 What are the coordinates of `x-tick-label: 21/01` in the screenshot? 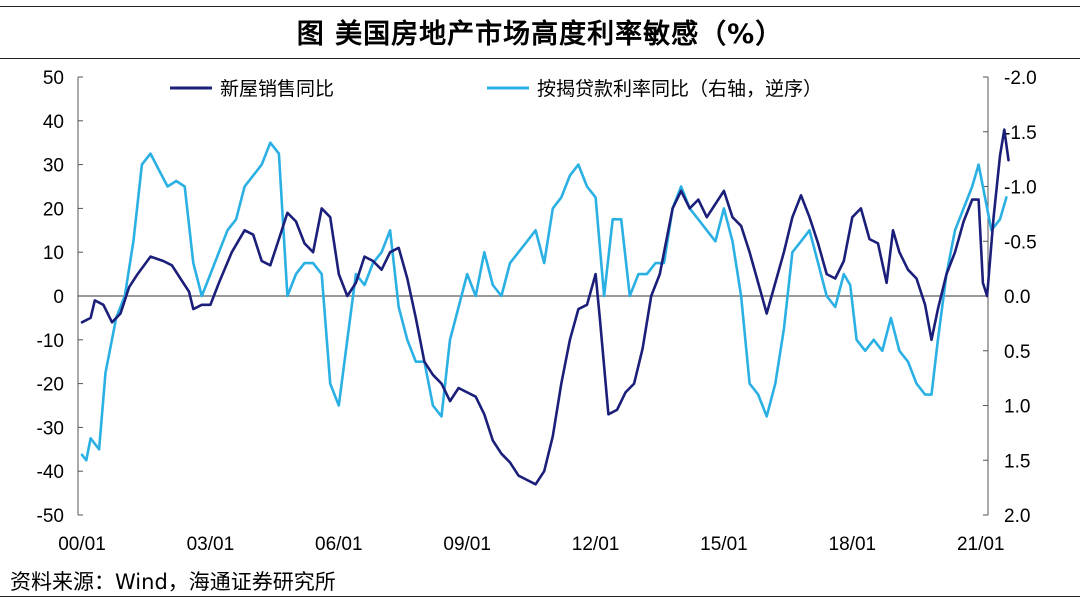 It's located at (981, 544).